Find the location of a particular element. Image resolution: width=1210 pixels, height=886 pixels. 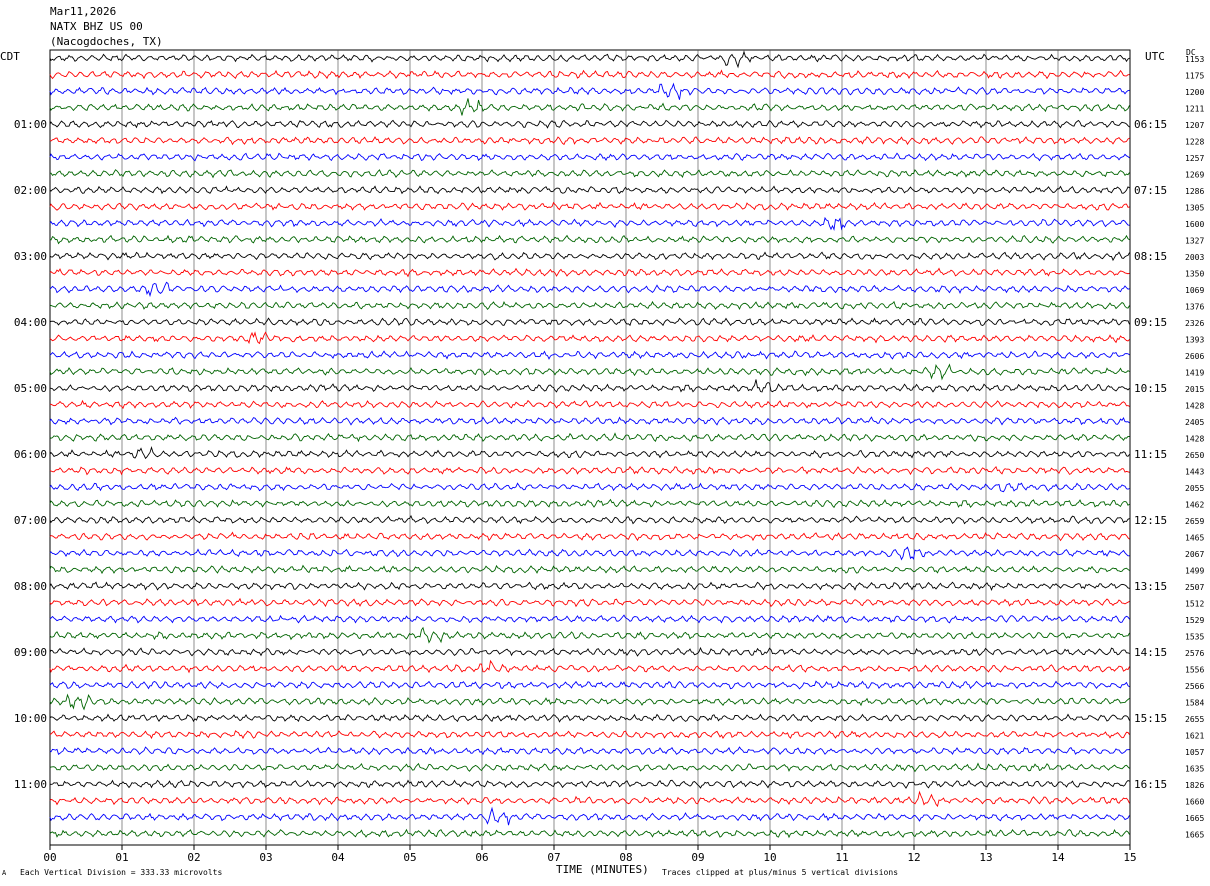

utc-hour-label: 07:15 is located at coordinates (1150, 190).